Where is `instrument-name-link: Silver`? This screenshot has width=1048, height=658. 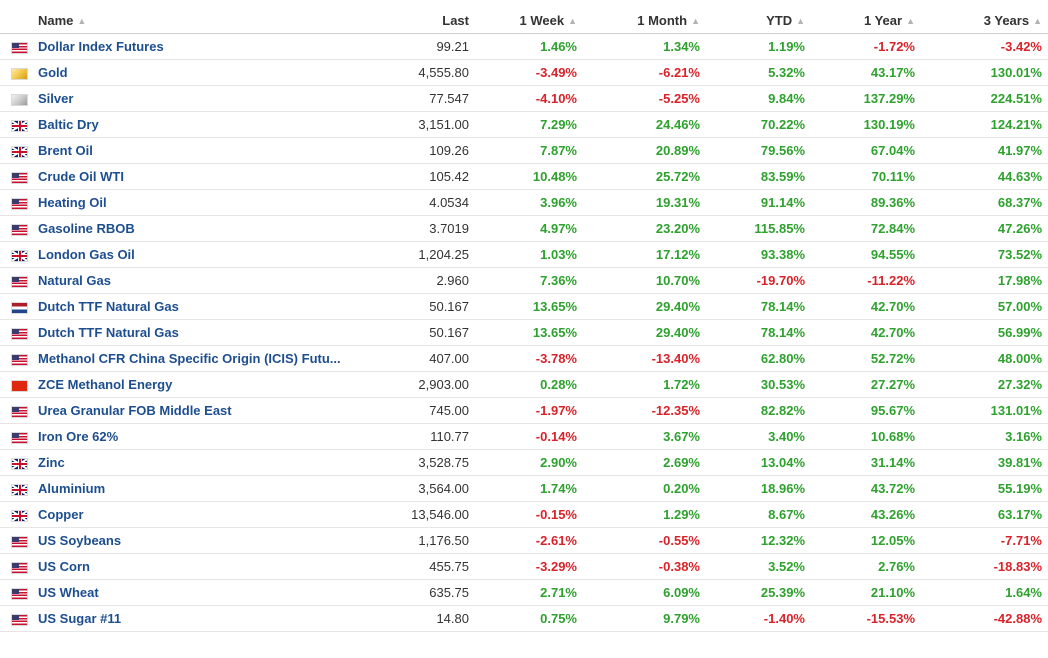
instrument-name-link: Silver is located at coordinates (56, 98).